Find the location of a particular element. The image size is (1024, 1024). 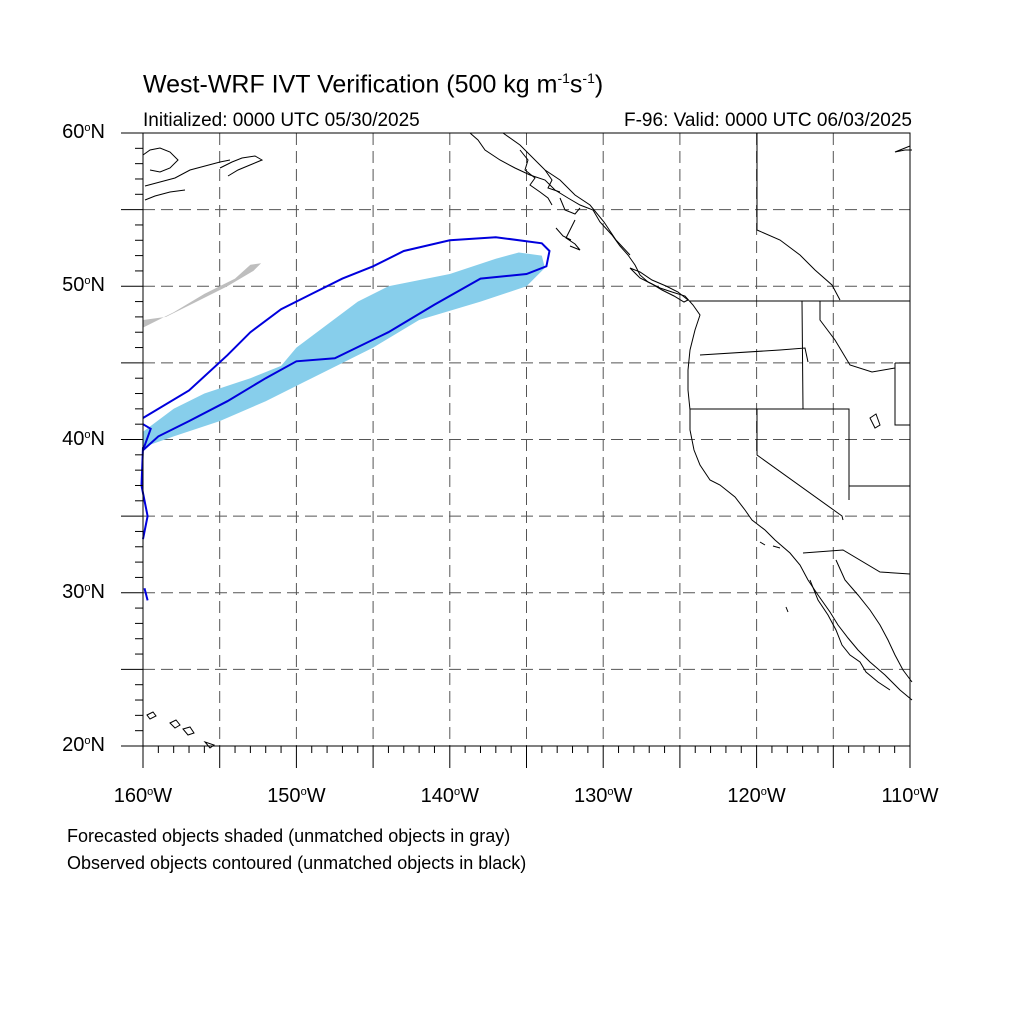

matched-forecast-object is located at coordinates (344, 350).